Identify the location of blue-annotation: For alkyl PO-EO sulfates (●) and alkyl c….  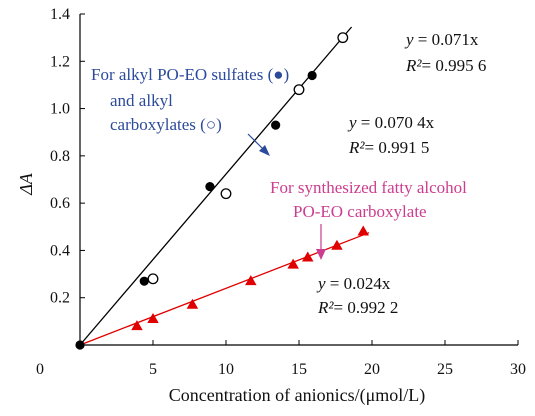
(190, 110).